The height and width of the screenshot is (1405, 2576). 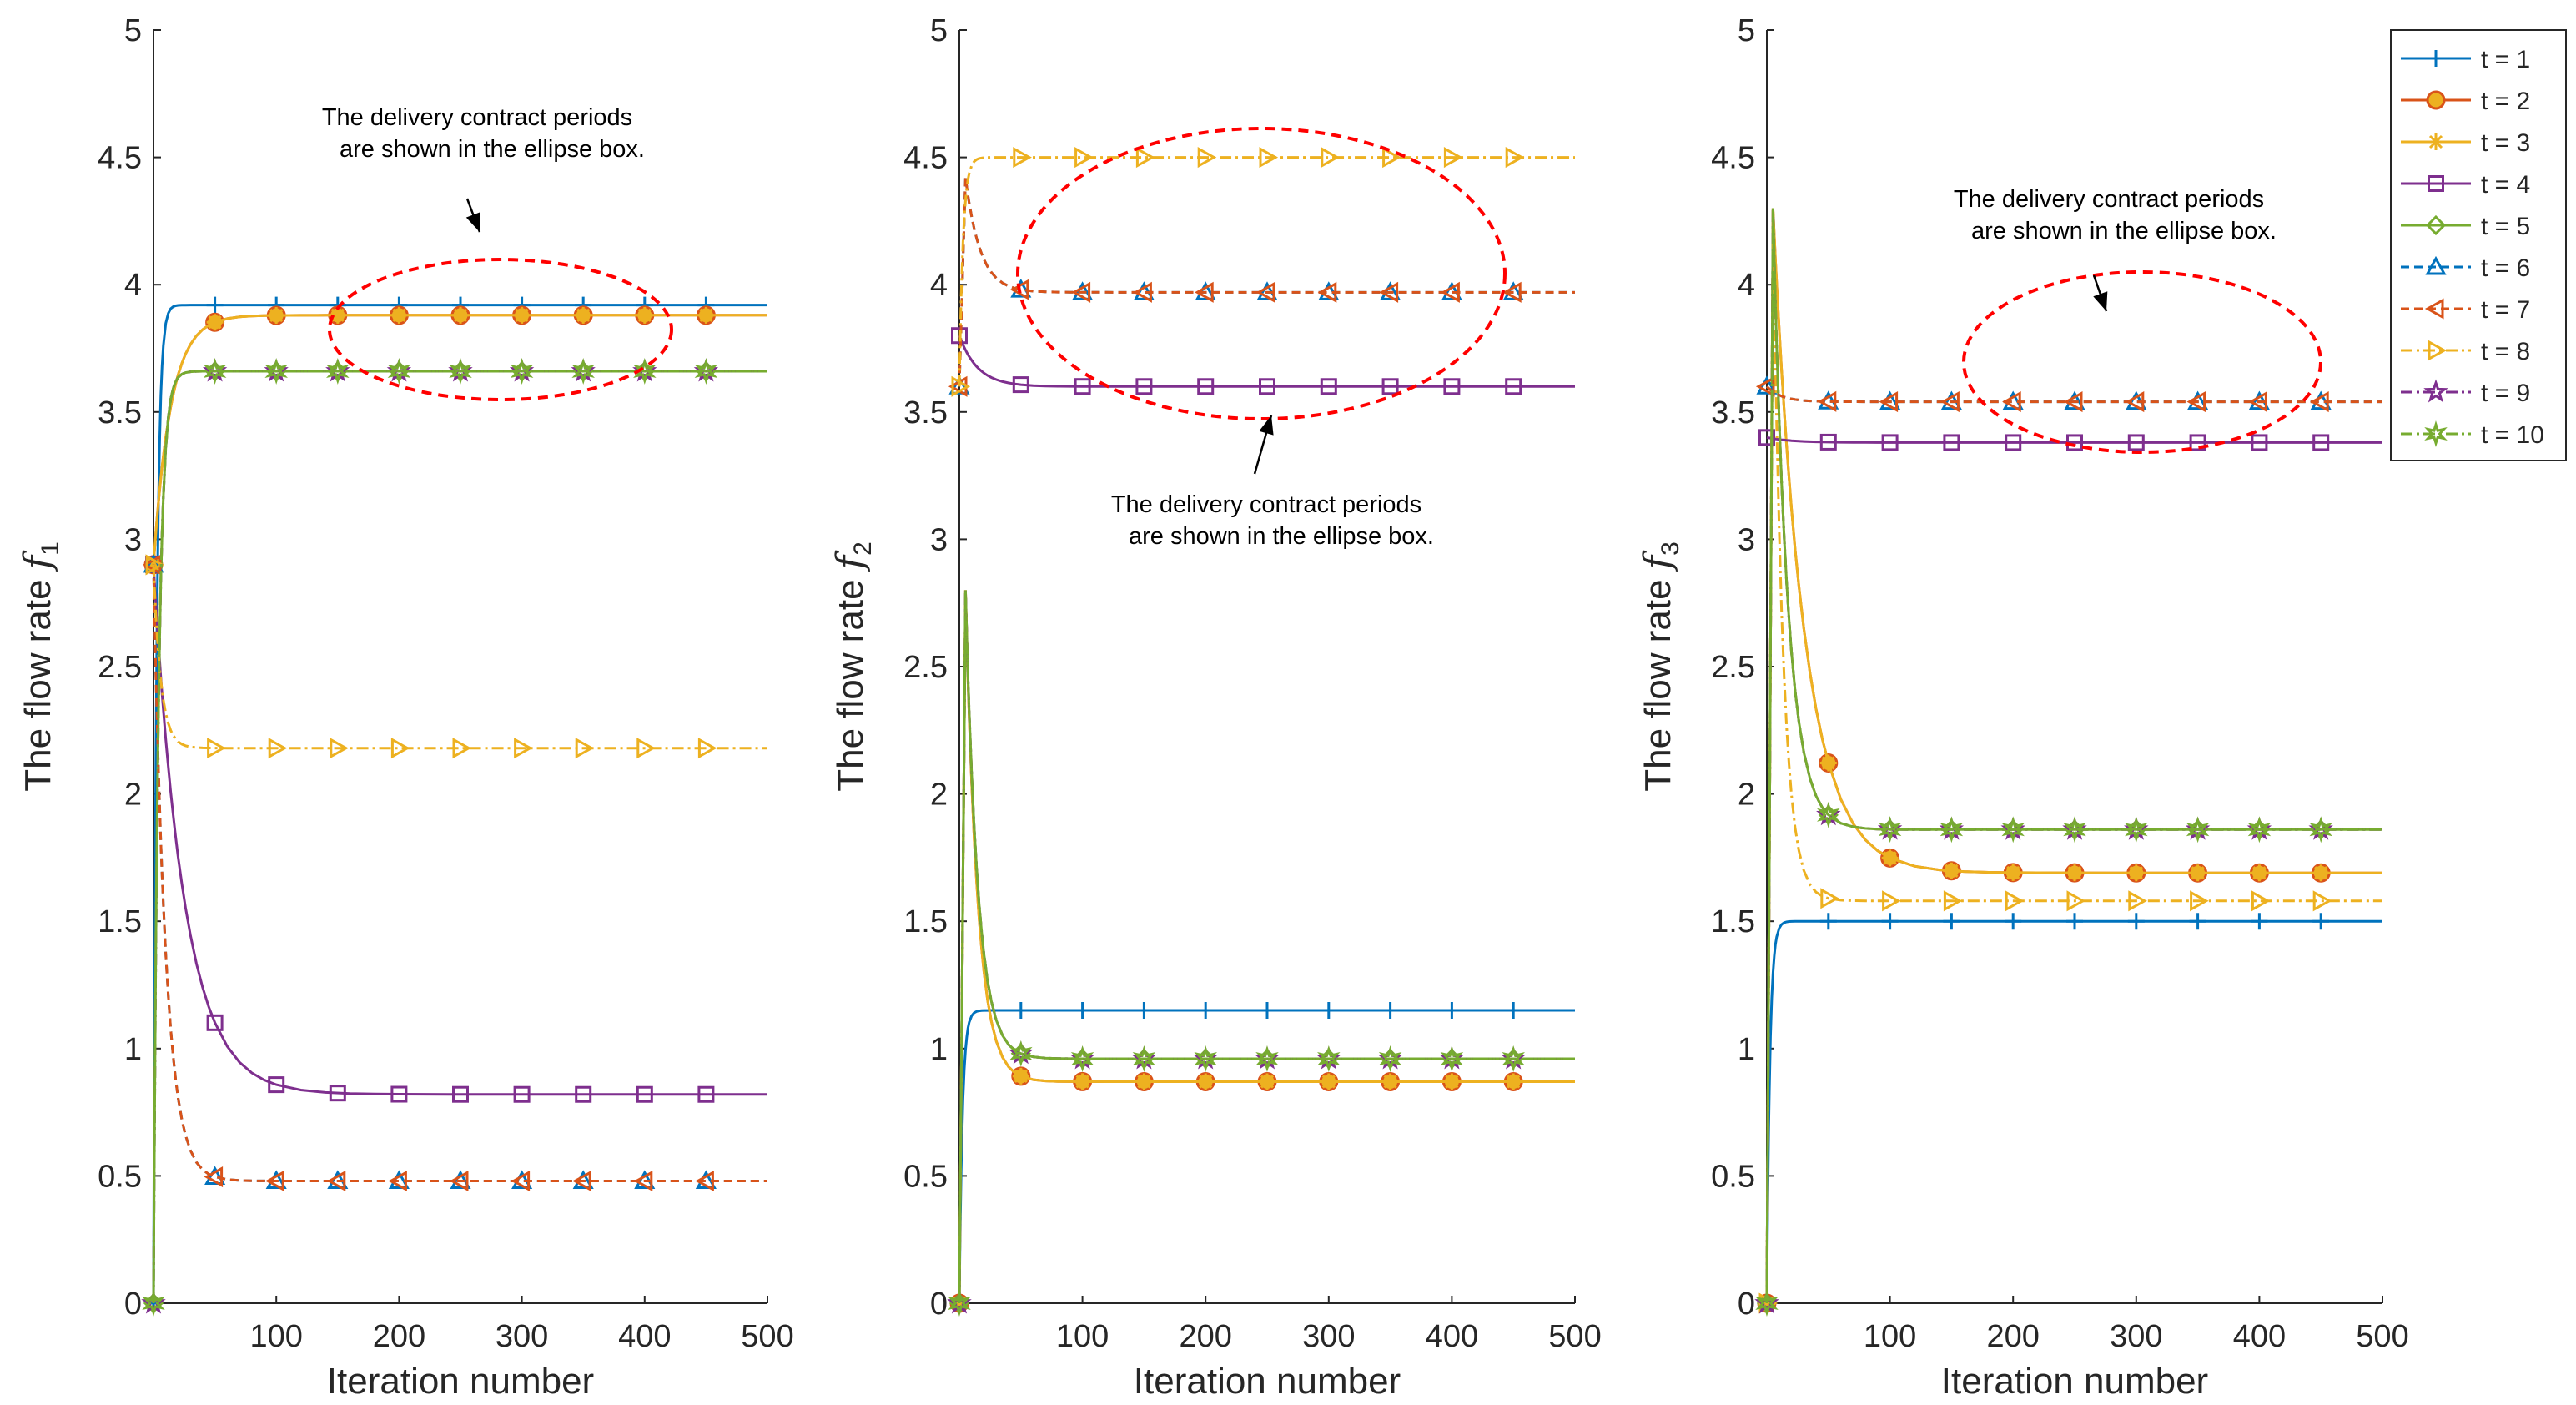 What do you see at coordinates (2435, 391) in the screenshot?
I see `legend-pentagram-icon` at bounding box center [2435, 391].